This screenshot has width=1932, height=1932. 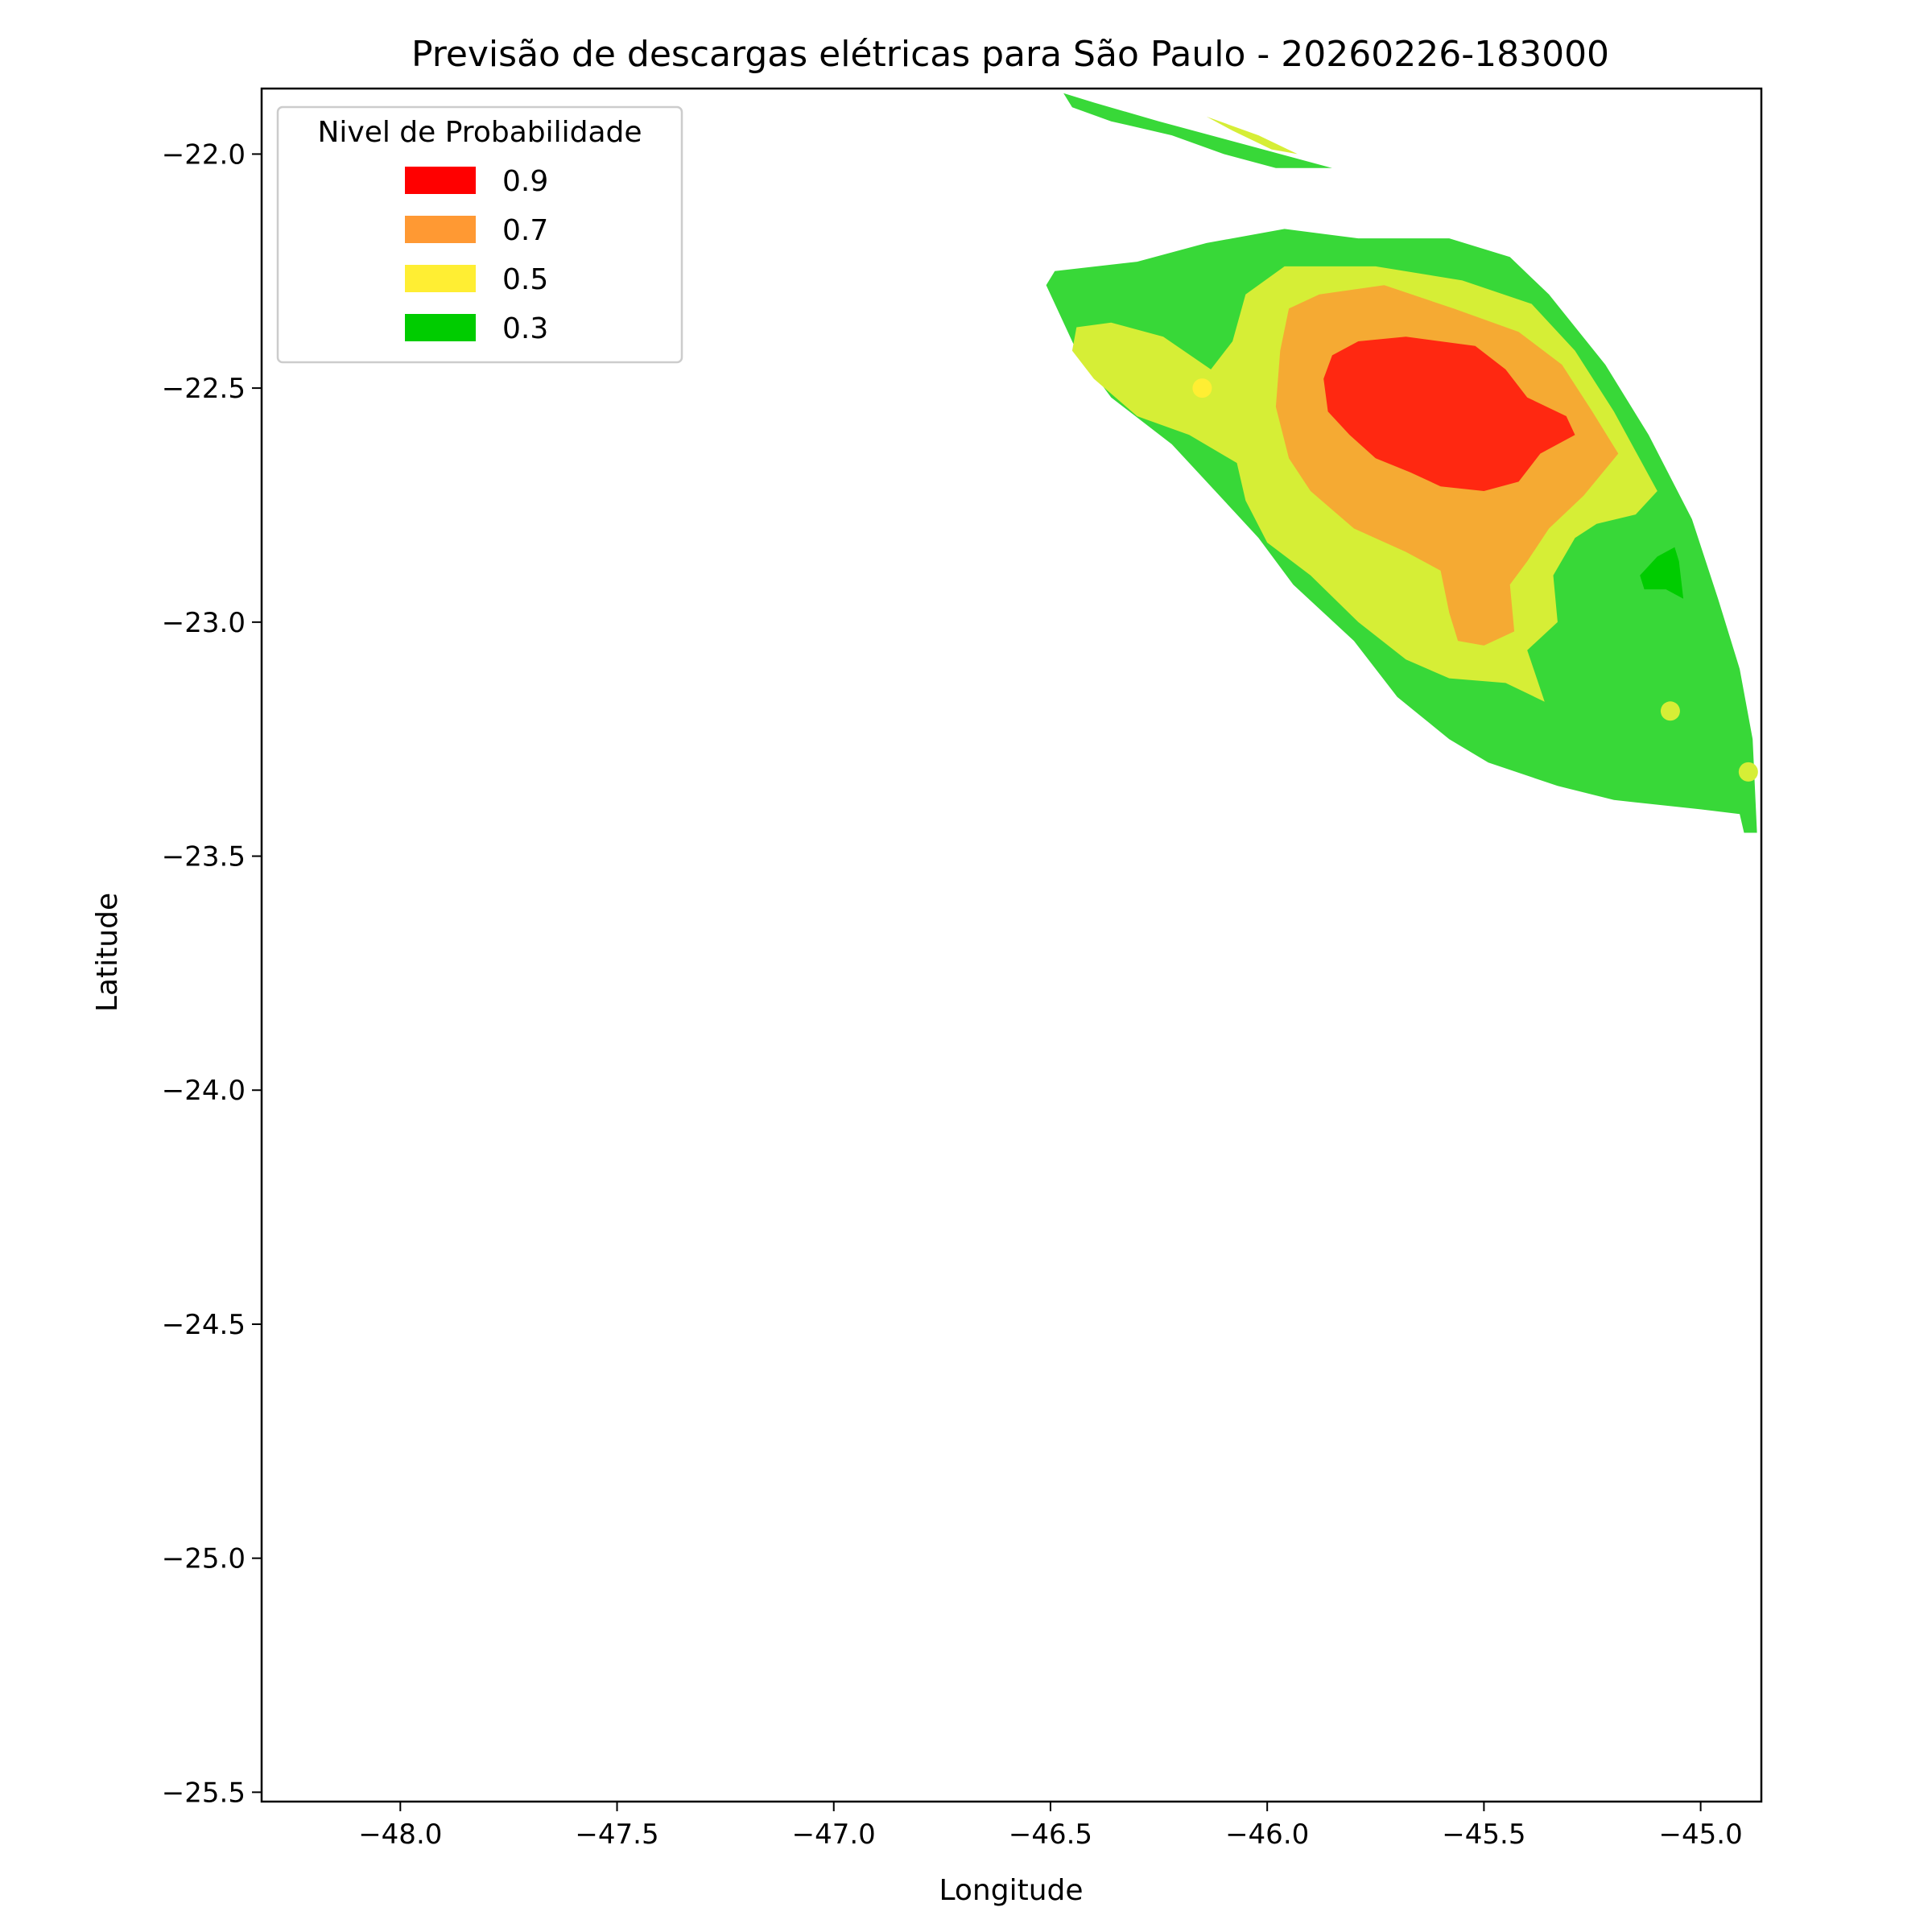 What do you see at coordinates (204, 154) in the screenshot?
I see `y-tick-label: −22.0` at bounding box center [204, 154].